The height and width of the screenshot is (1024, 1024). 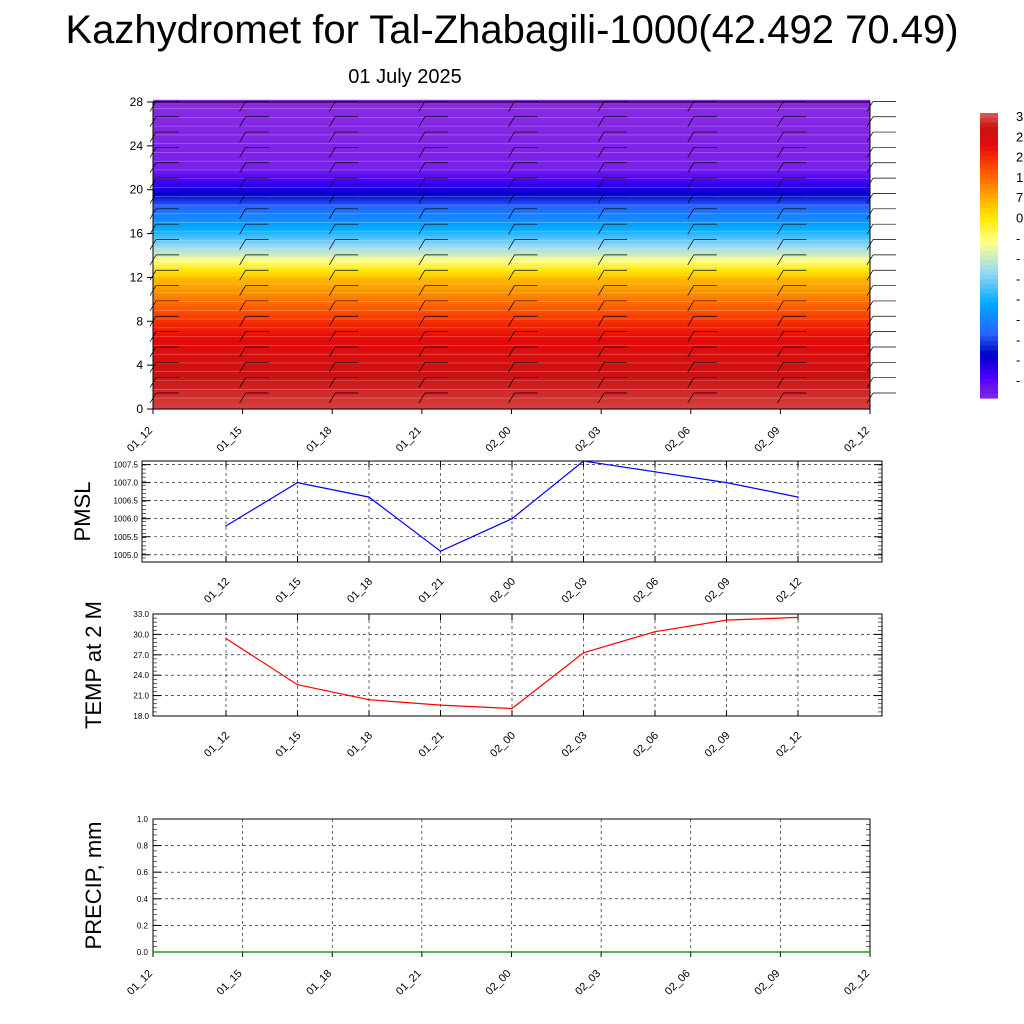 What do you see at coordinates (137, 277) in the screenshot?
I see `y-tick-label: 12` at bounding box center [137, 277].